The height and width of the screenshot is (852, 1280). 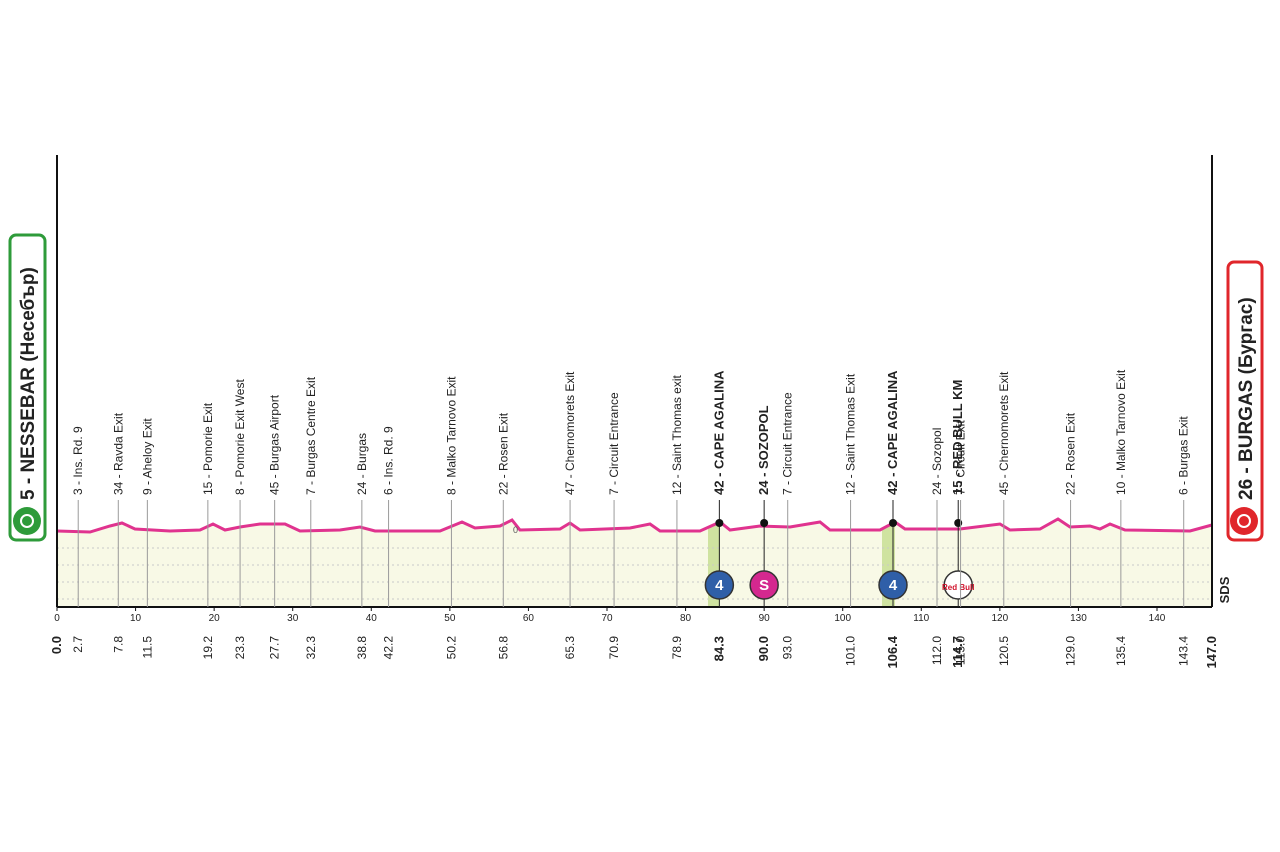 What do you see at coordinates (634, 525) in the screenshot?
I see `profile-line` at bounding box center [634, 525].